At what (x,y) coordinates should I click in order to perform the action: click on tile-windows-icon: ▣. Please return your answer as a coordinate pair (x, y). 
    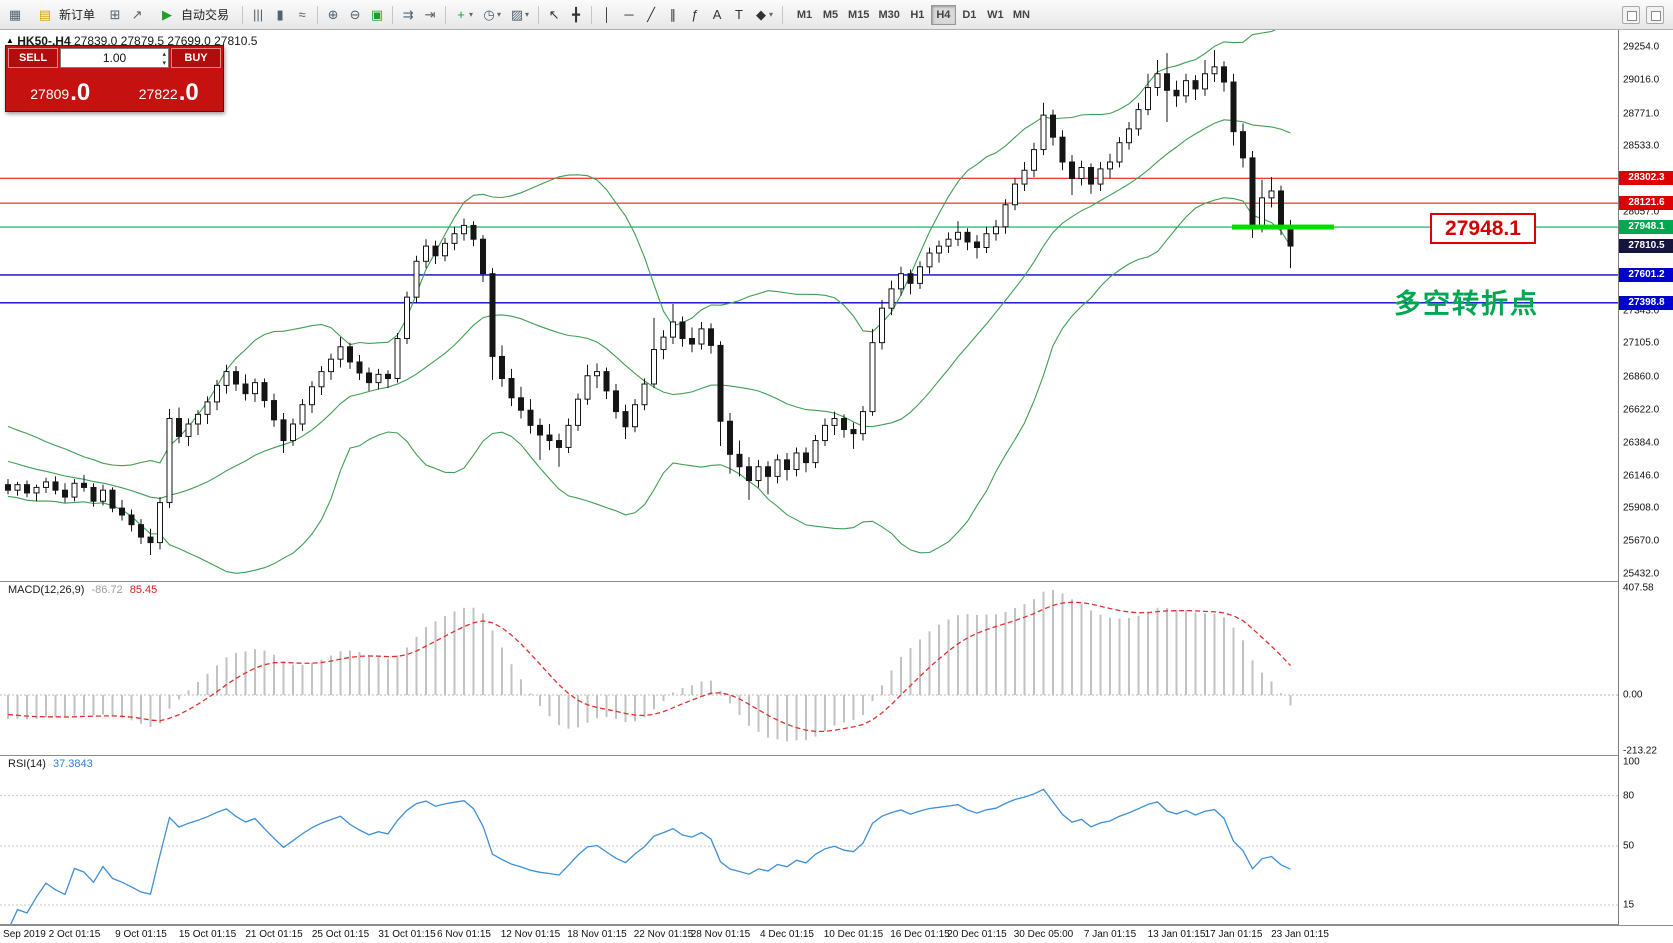
    Looking at the image, I should click on (377, 14).